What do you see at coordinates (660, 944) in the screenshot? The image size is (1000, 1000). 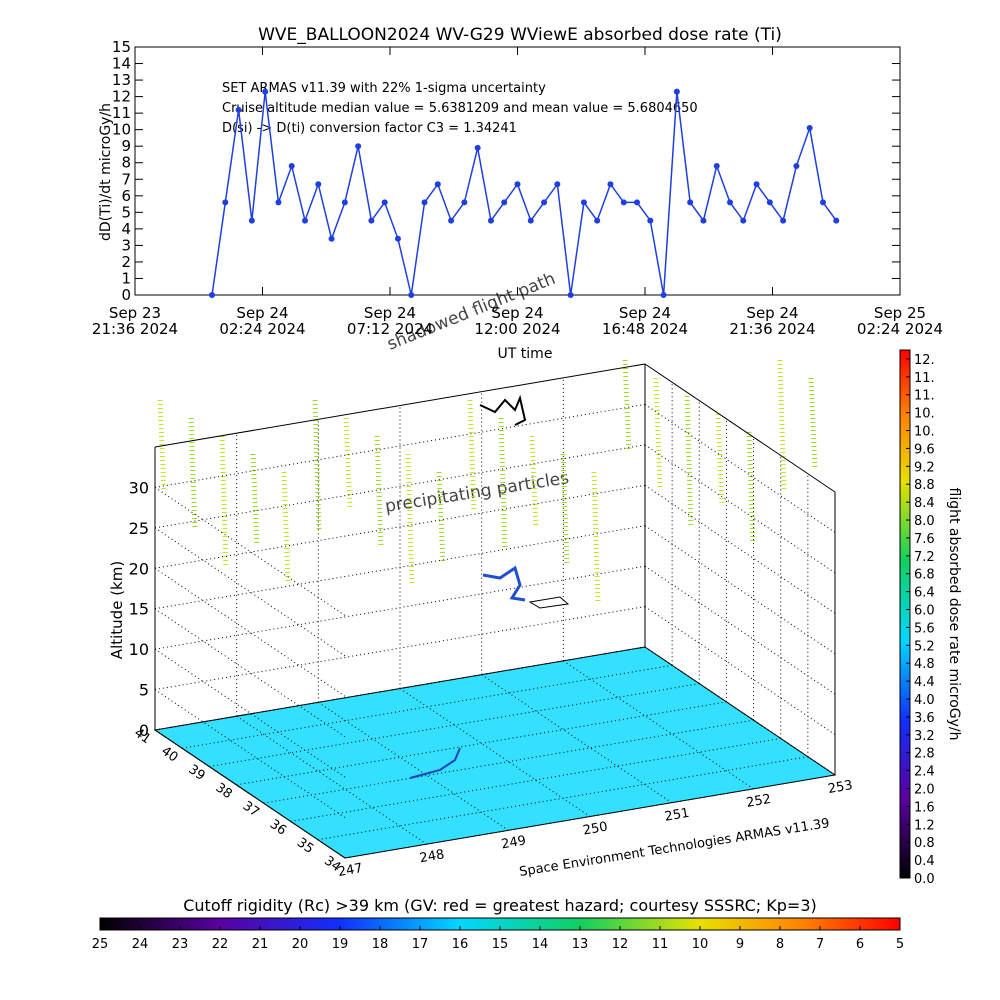 I see `colorbar-tick-label: 11` at bounding box center [660, 944].